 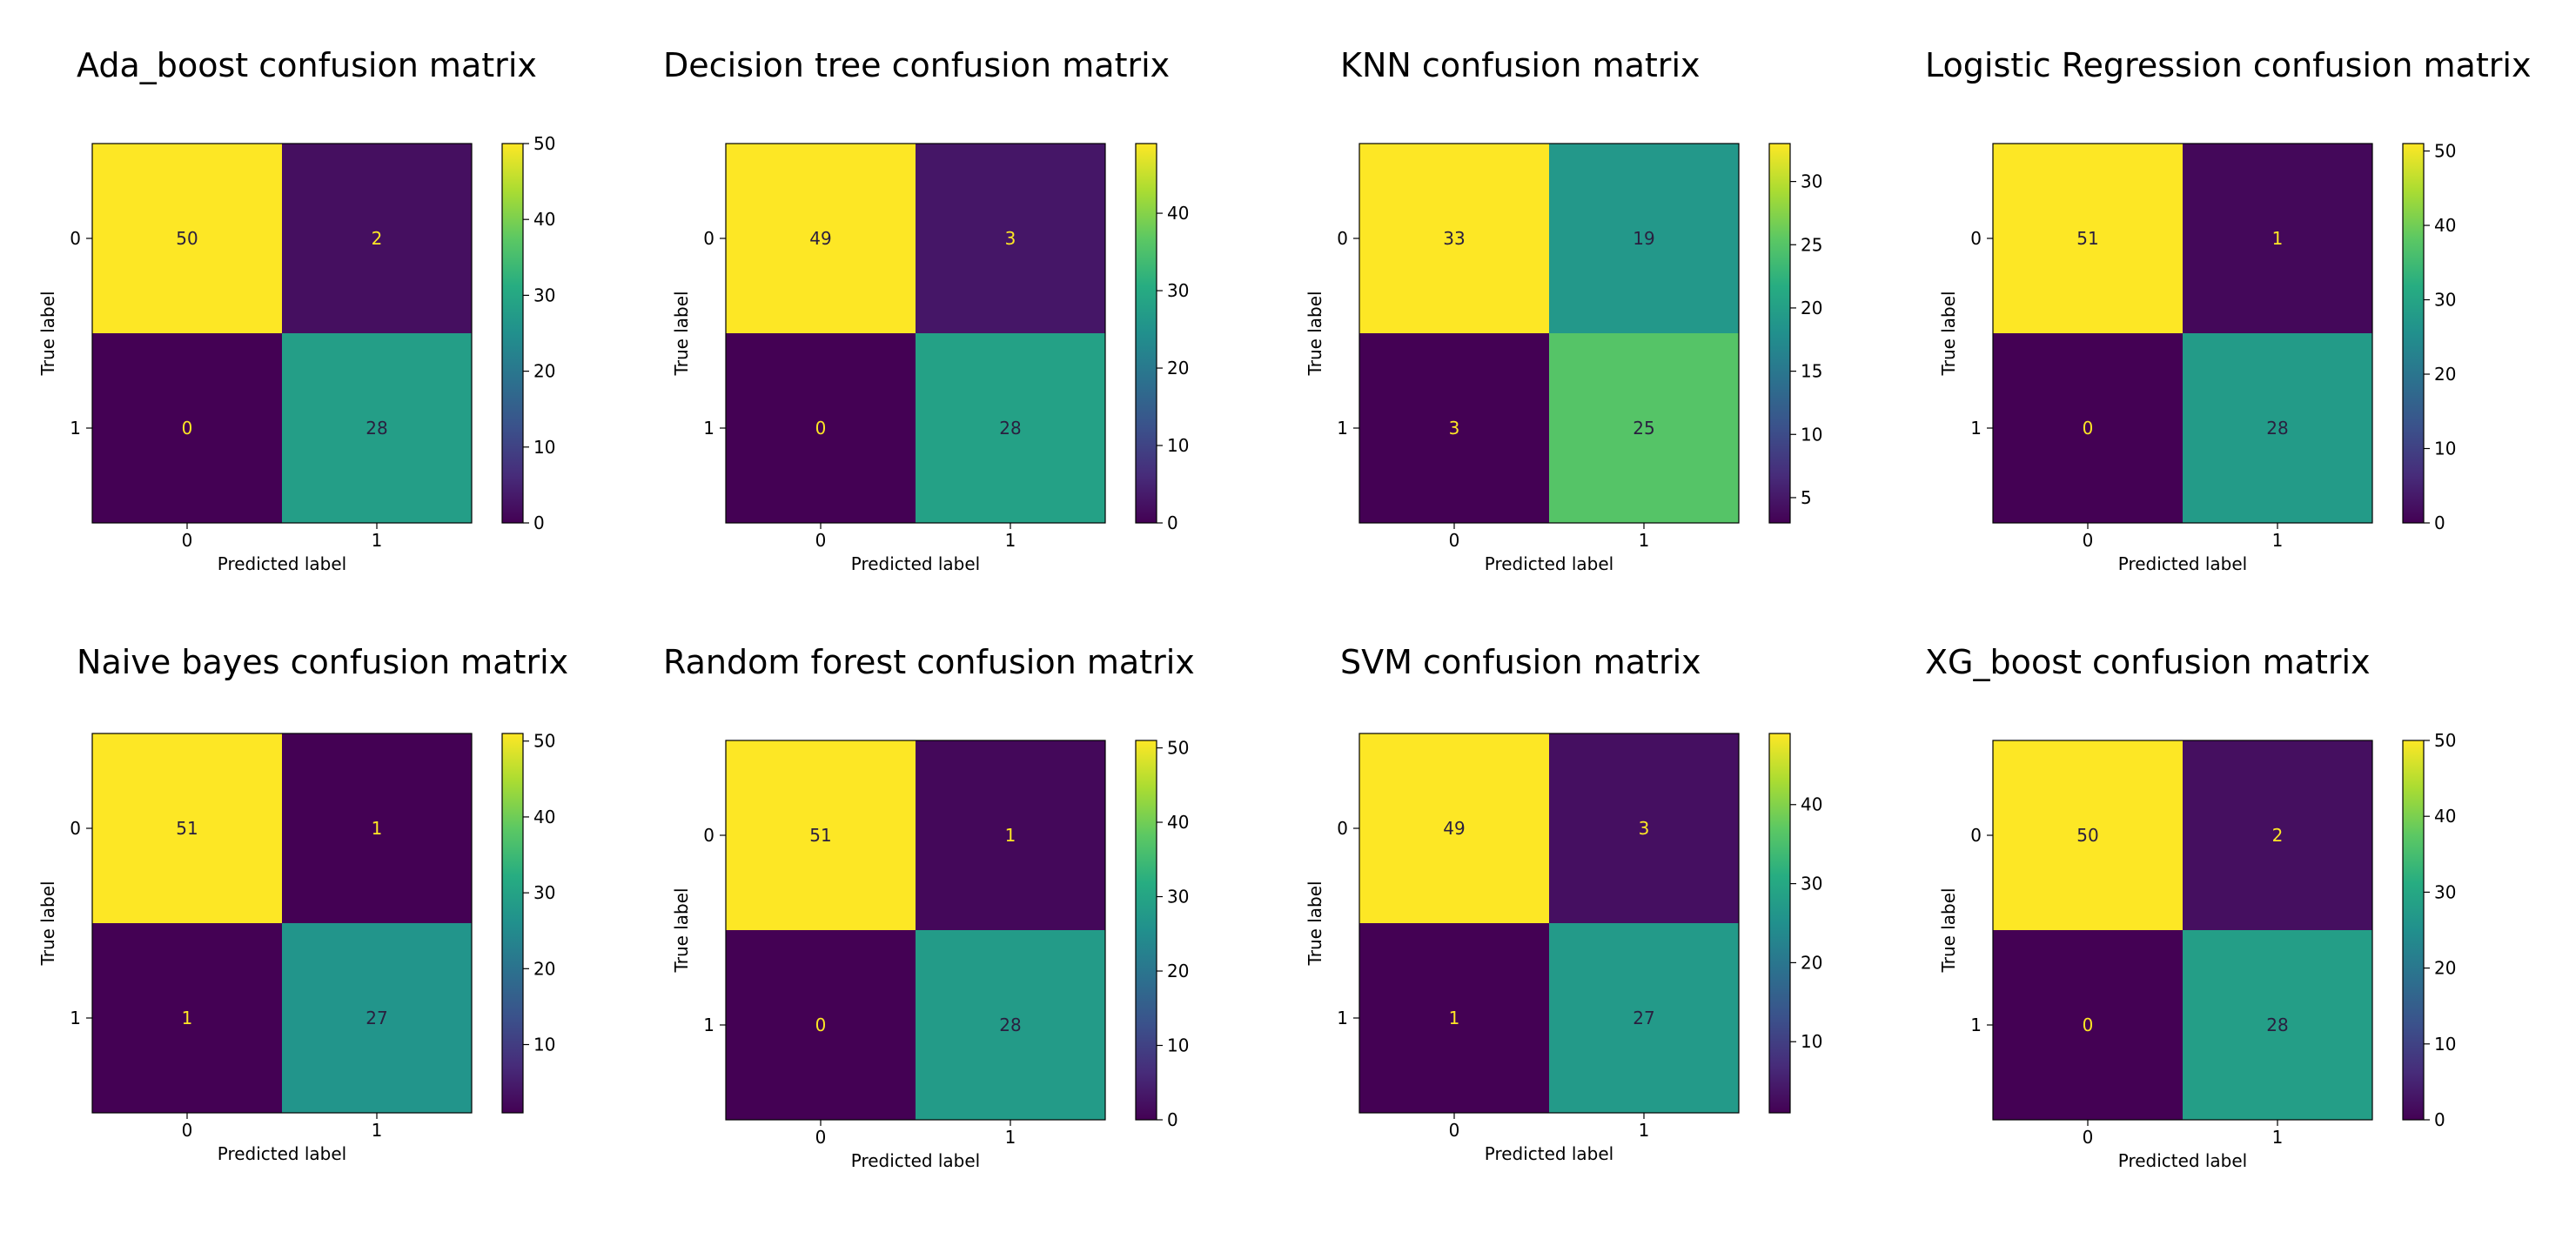 What do you see at coordinates (929, 662) in the screenshot?
I see `chart-title: Random forest confusion matrix` at bounding box center [929, 662].